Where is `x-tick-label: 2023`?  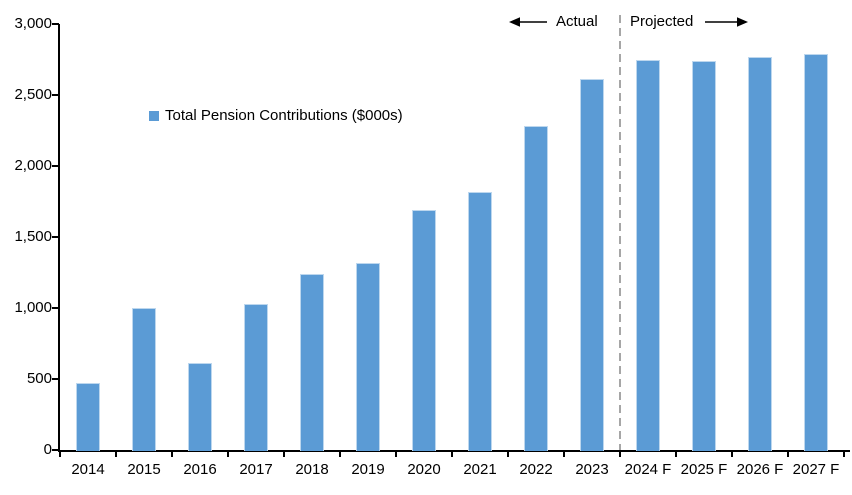 x-tick-label: 2023 is located at coordinates (592, 469).